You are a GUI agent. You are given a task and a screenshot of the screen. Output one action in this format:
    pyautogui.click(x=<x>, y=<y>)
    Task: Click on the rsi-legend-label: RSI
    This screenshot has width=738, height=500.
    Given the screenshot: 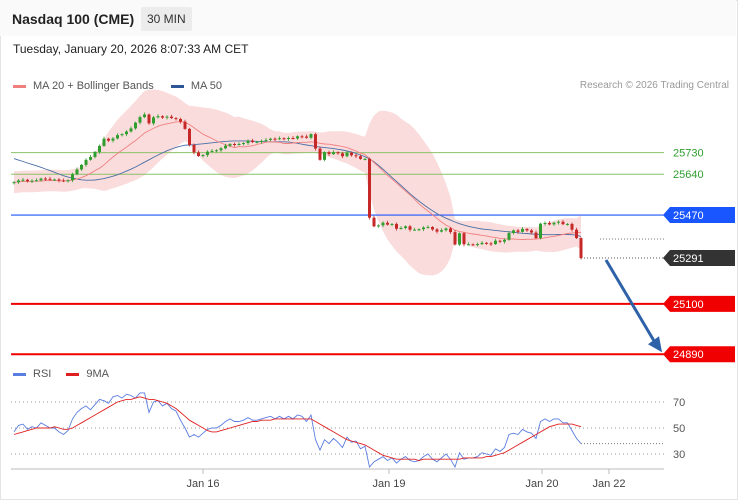 What is the action you would take?
    pyautogui.click(x=42, y=374)
    